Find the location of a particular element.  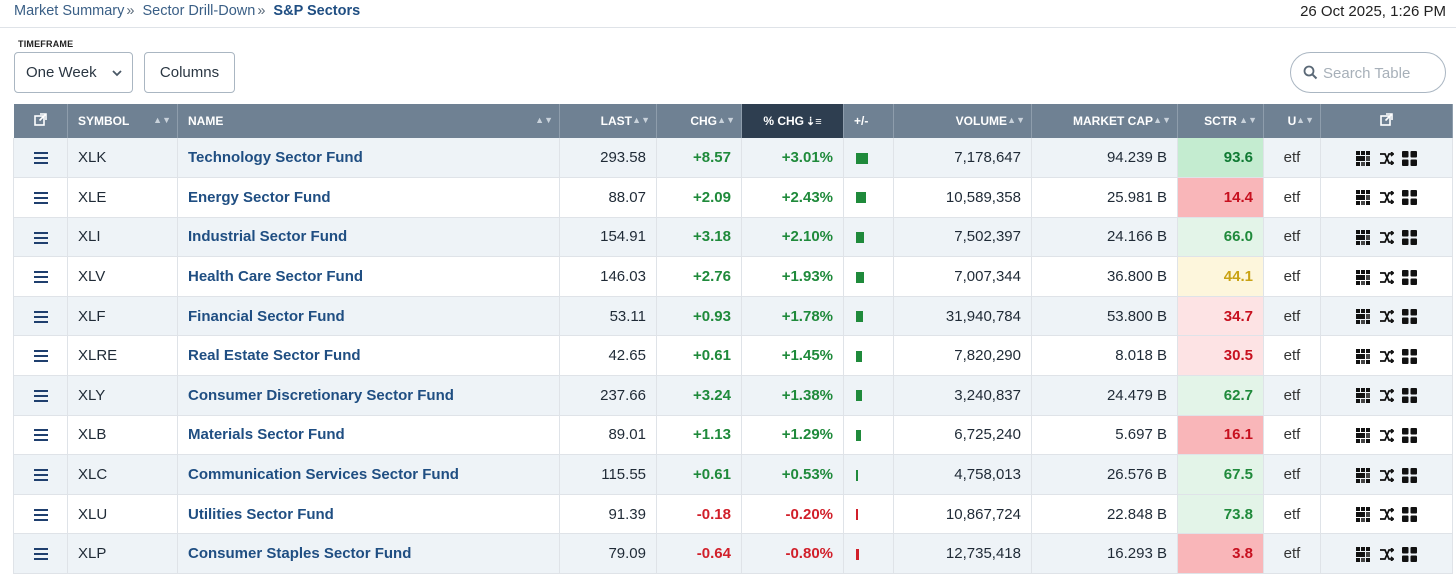

search-input is located at coordinates (1380, 73).